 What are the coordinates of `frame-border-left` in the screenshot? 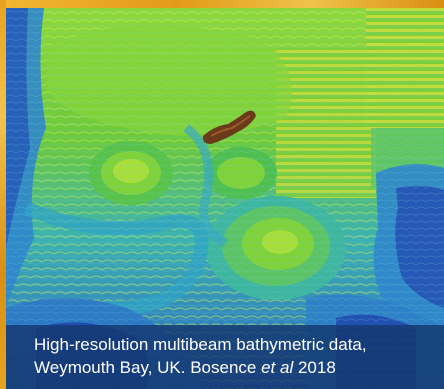 It's located at (3, 194).